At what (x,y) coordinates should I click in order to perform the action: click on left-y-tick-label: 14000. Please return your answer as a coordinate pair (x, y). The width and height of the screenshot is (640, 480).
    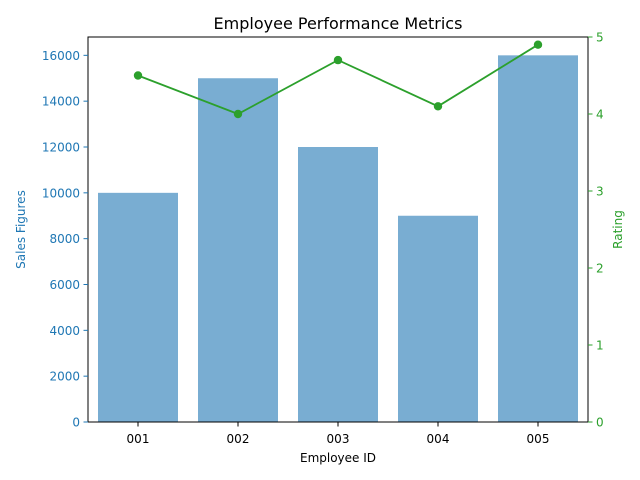
    Looking at the image, I should click on (61, 102).